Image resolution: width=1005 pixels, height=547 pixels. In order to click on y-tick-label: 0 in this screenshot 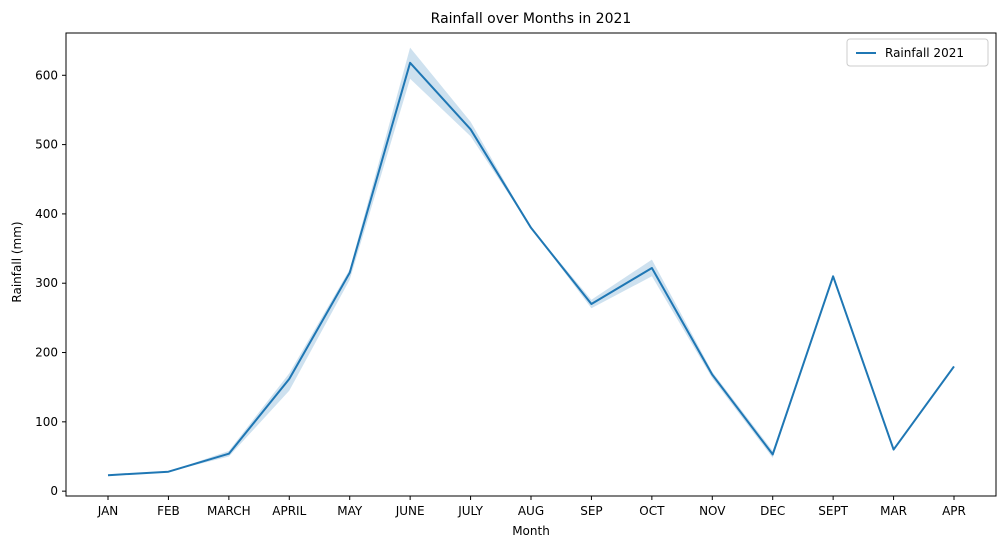, I will do `click(54, 491)`.